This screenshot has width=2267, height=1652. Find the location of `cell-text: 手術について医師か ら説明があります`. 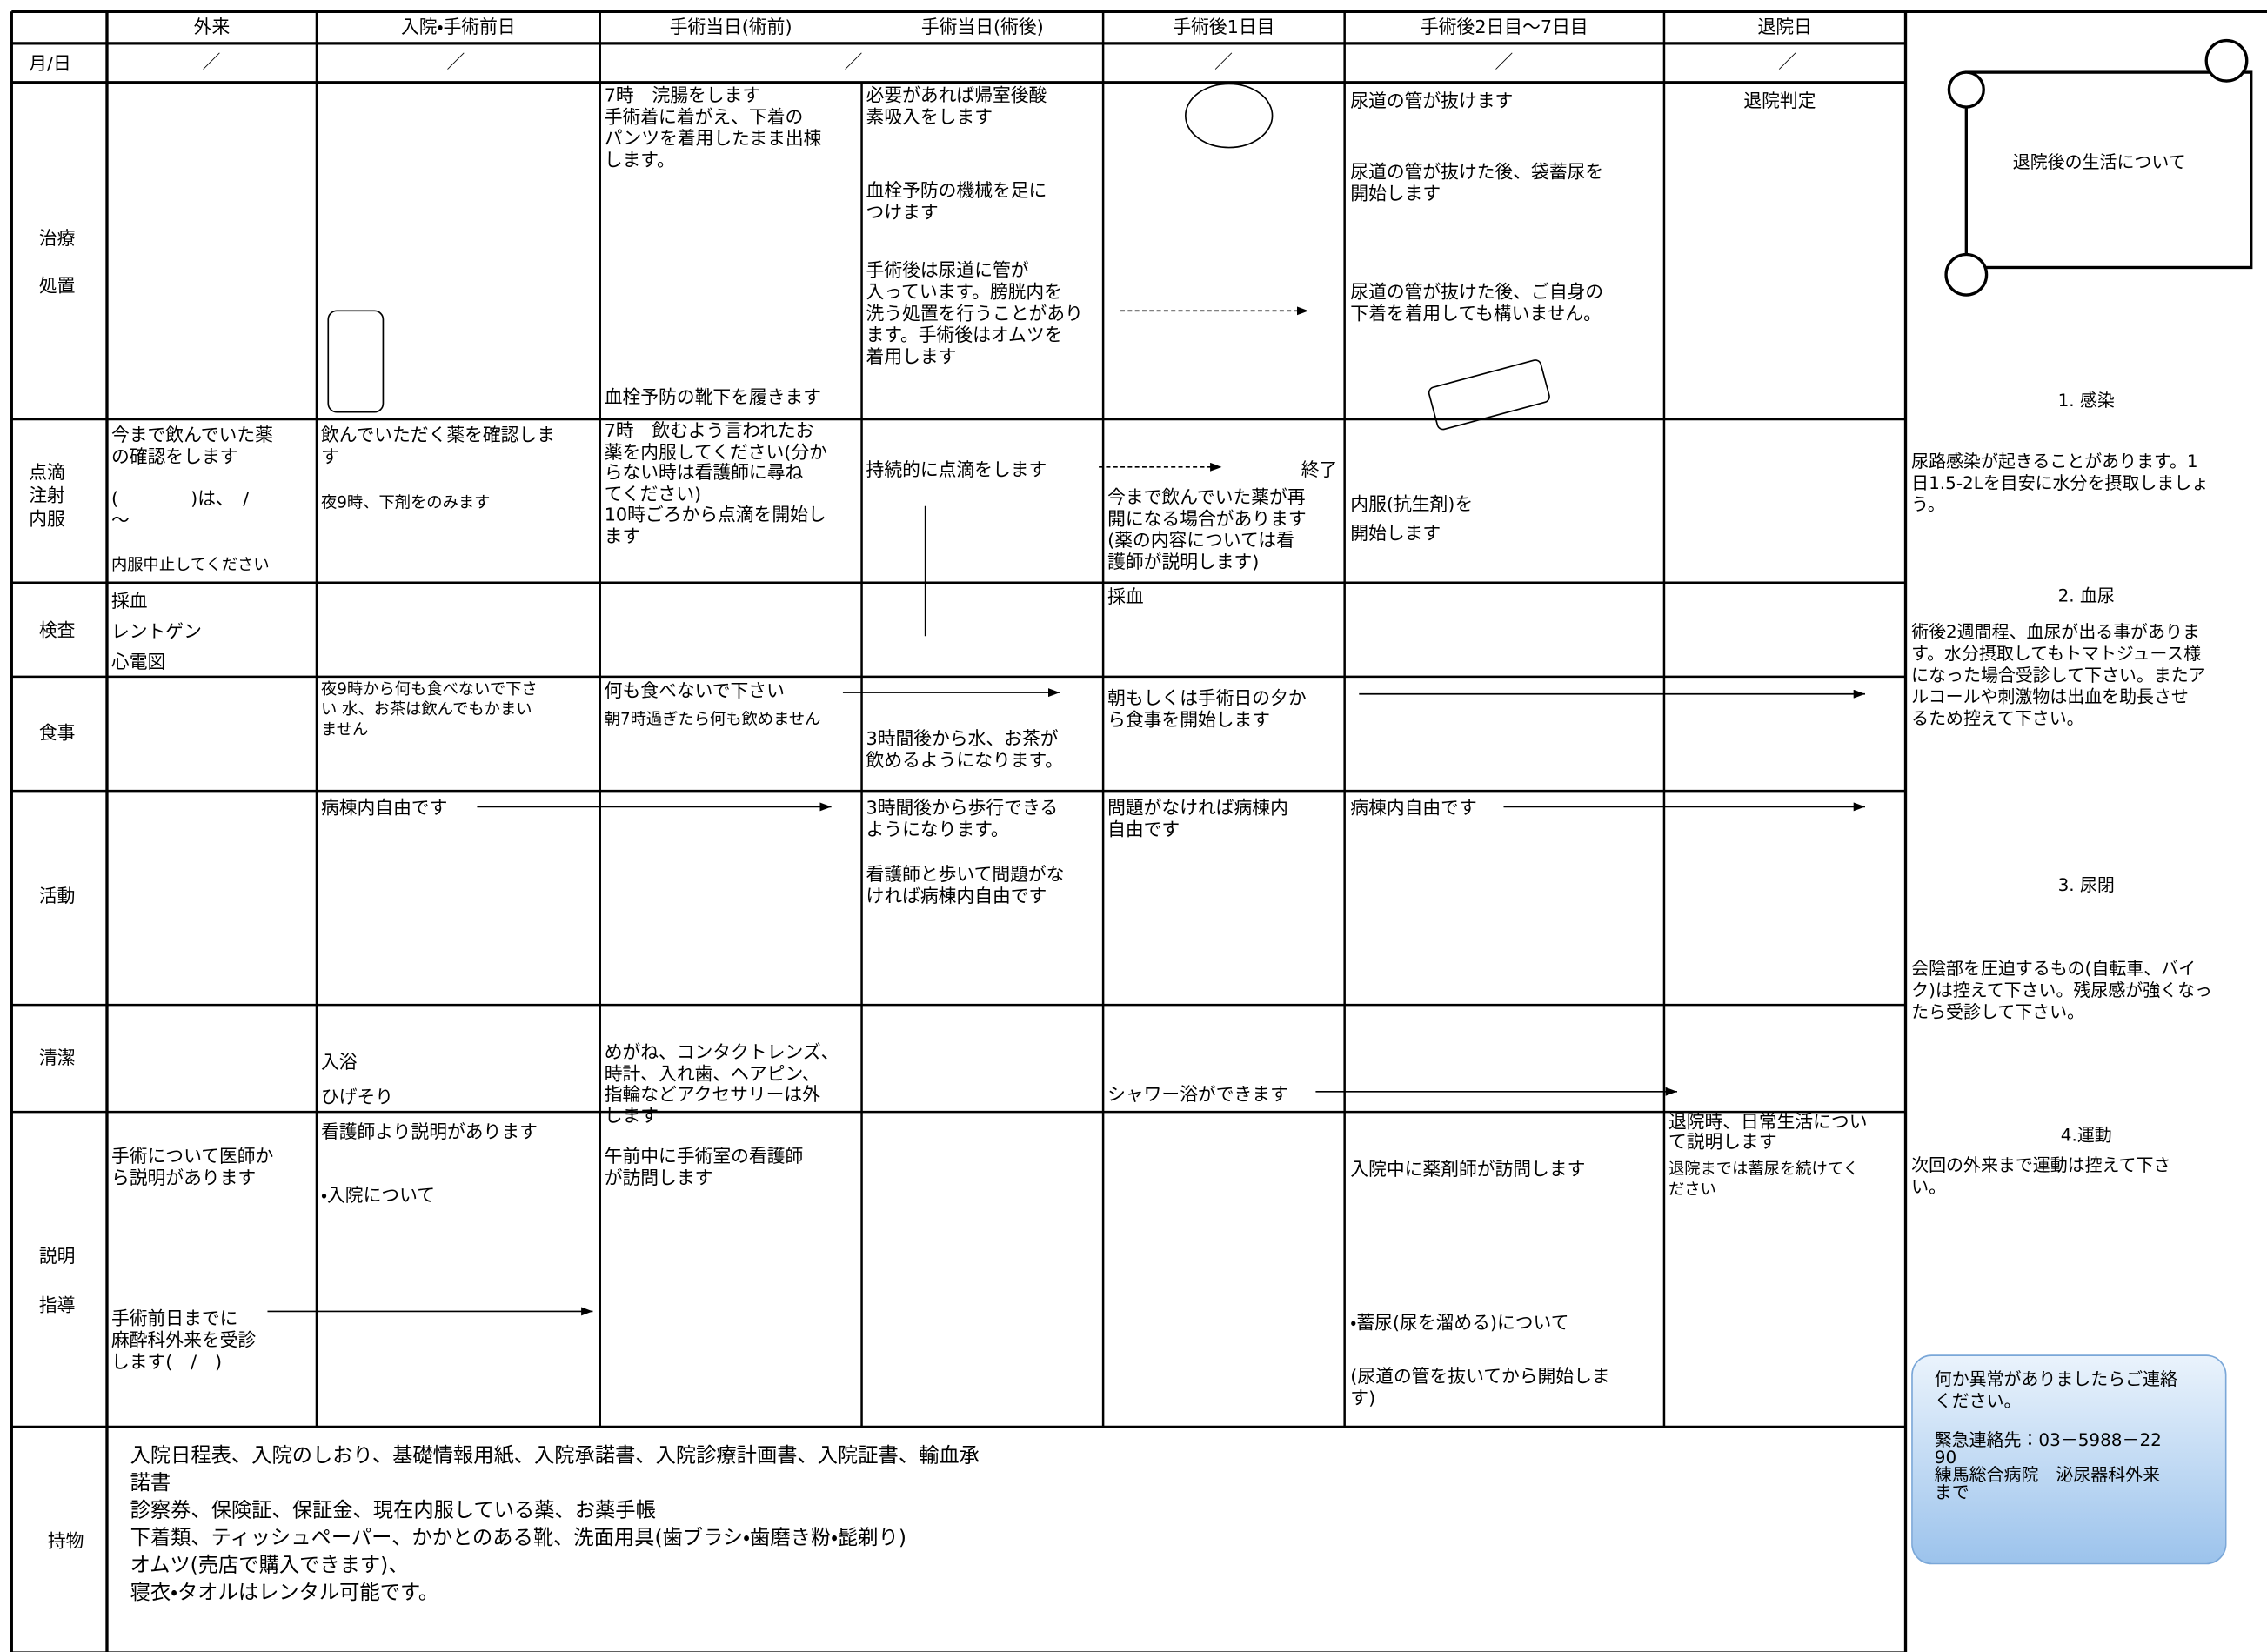

cell-text: 手術について医師か ら説明があります is located at coordinates (192, 1167).